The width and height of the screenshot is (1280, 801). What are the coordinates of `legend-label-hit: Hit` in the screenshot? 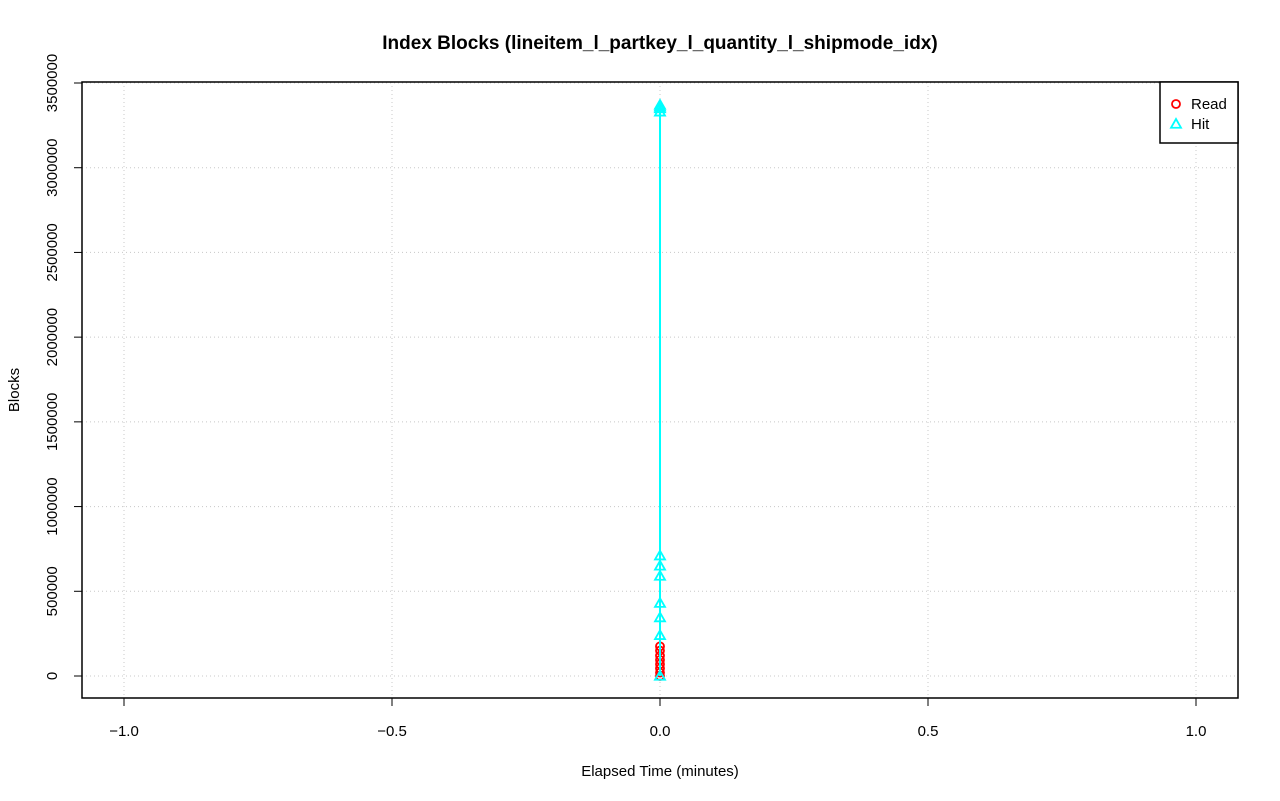 It's located at (1200, 124).